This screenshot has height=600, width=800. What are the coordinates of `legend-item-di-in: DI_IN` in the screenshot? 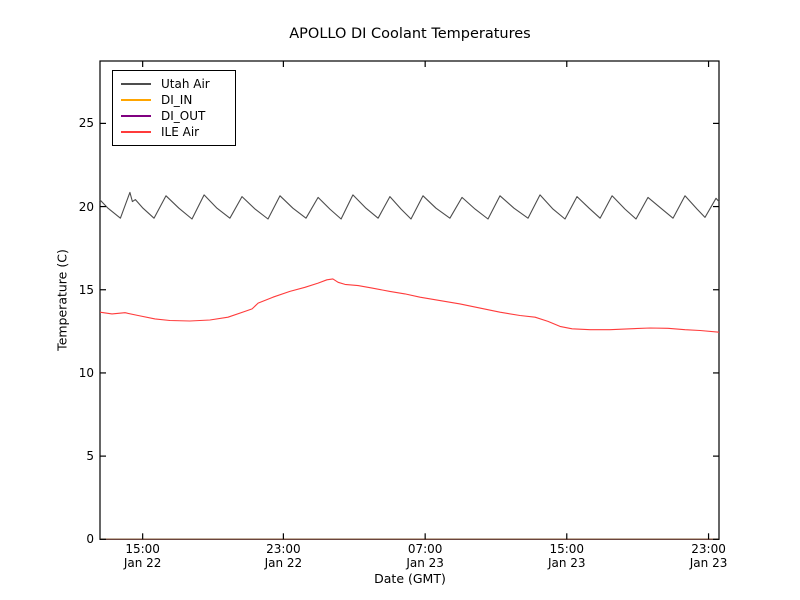 It's located at (174, 100).